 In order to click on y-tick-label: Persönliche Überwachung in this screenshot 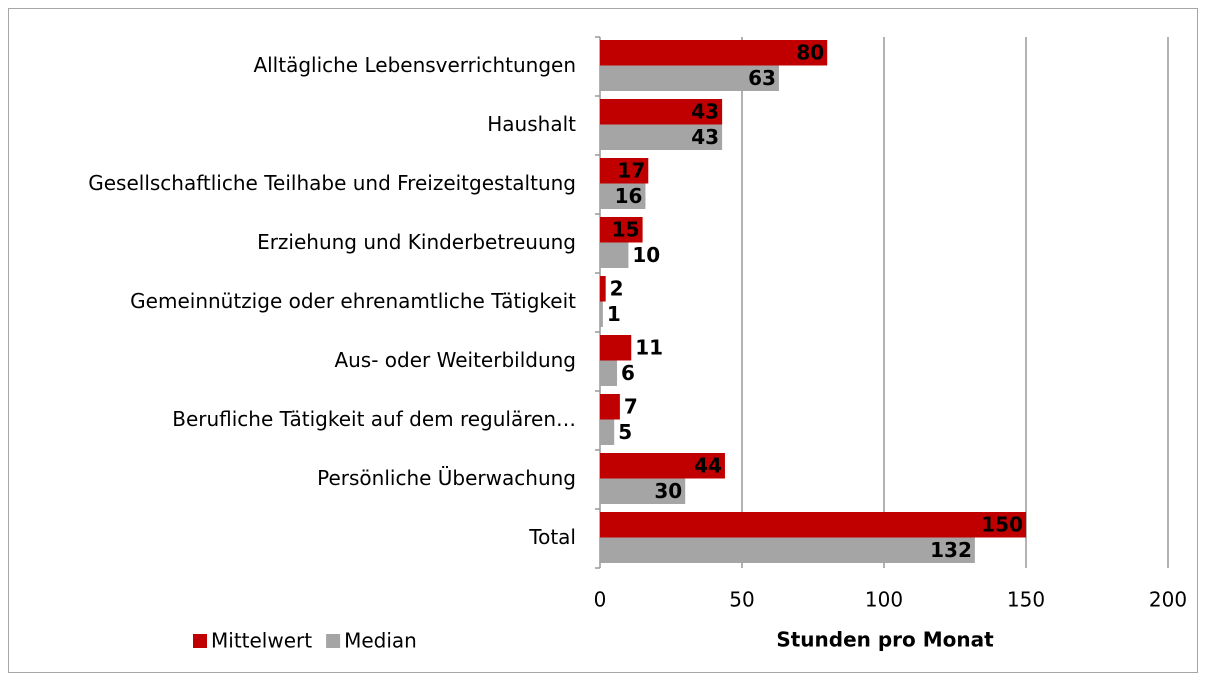, I will do `click(446, 478)`.